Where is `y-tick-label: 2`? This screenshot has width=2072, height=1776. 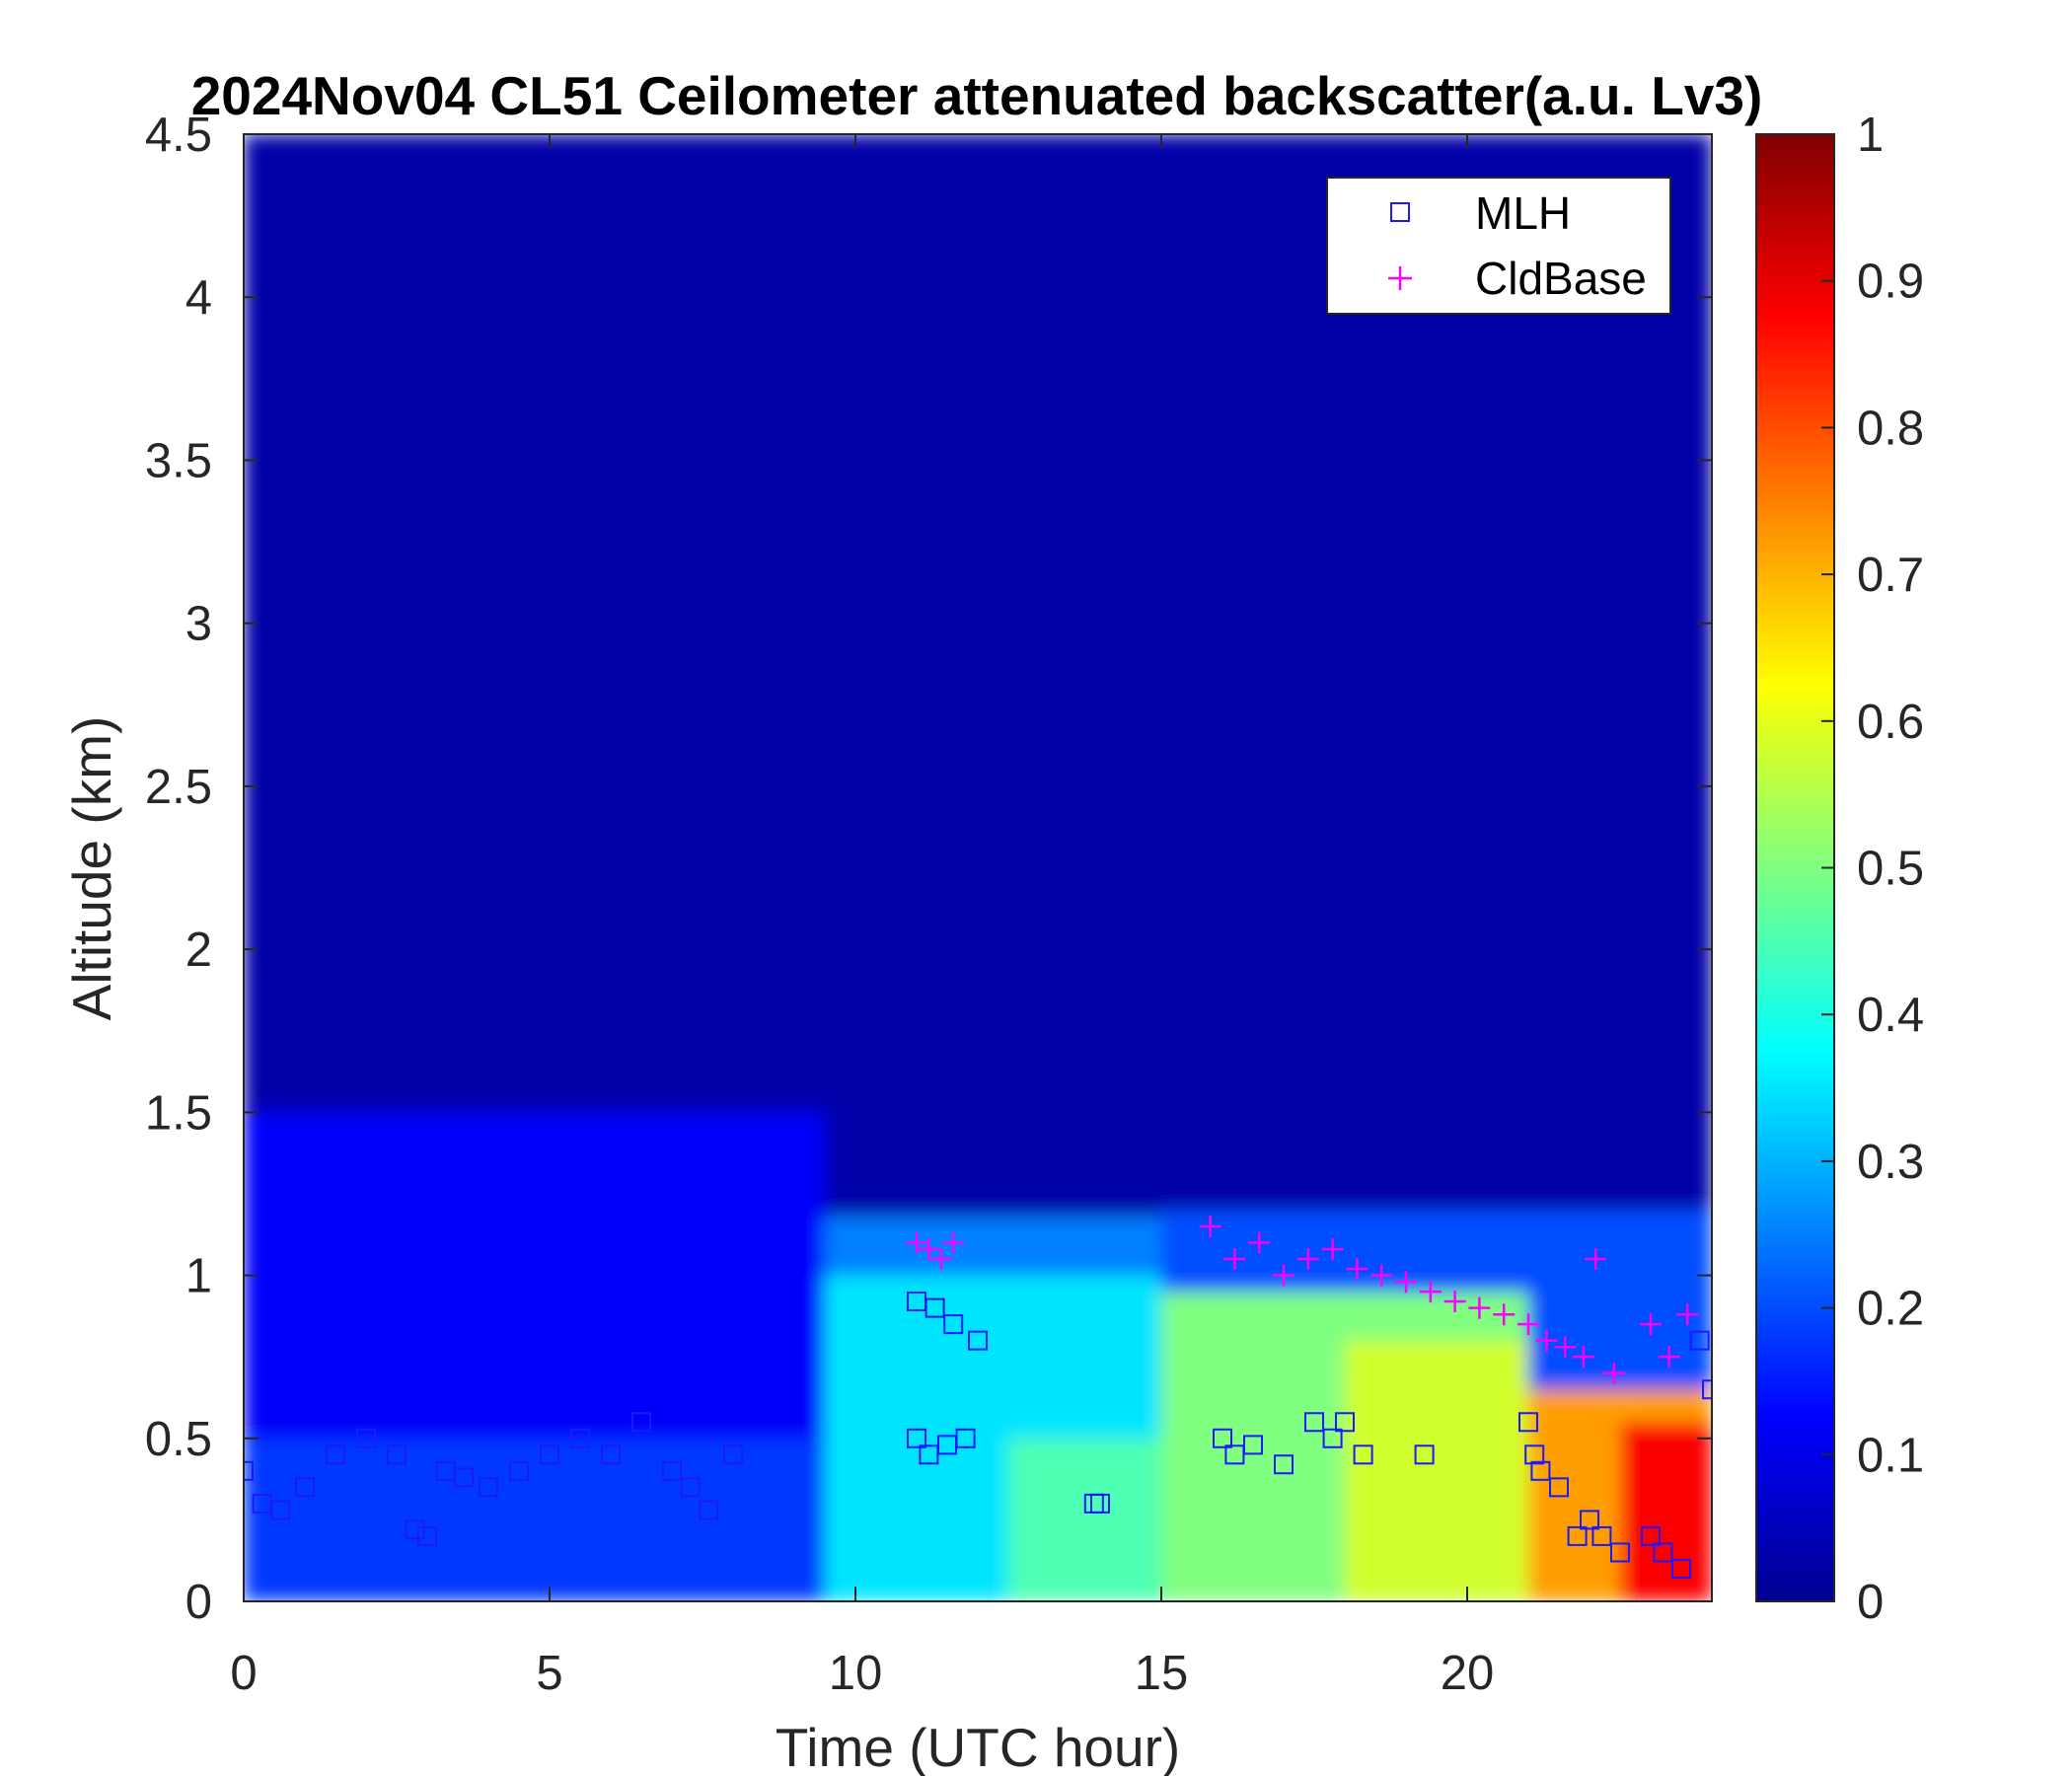 y-tick-label: 2 is located at coordinates (199, 951).